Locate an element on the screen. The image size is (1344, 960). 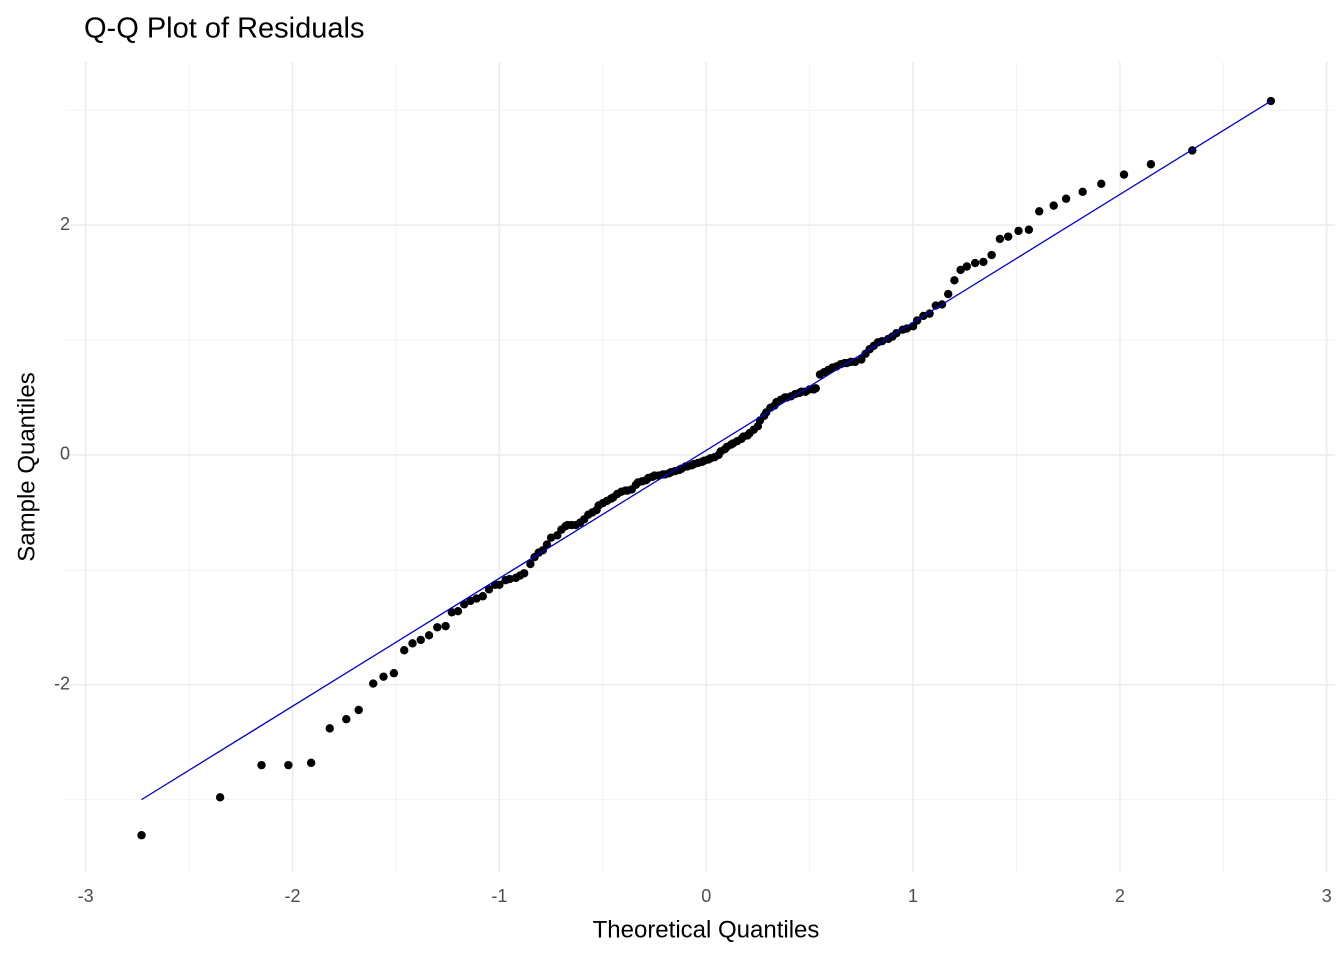
x-tick-label: 2 is located at coordinates (1120, 896).